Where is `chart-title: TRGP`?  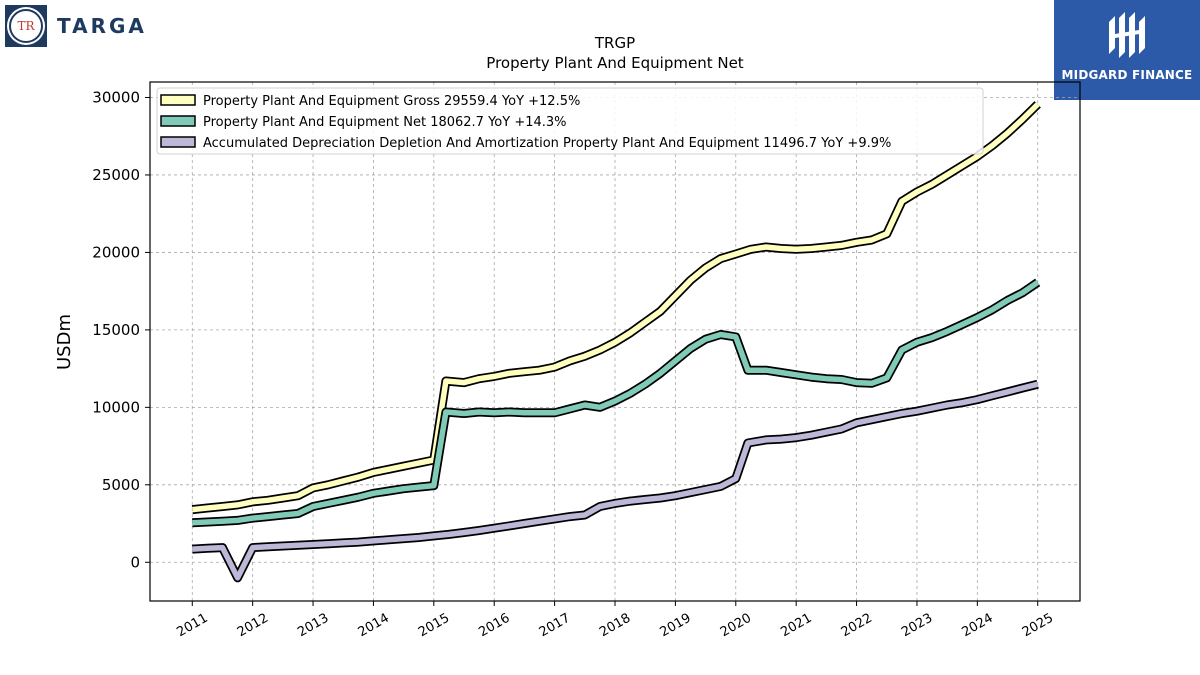 chart-title: TRGP is located at coordinates (614, 43).